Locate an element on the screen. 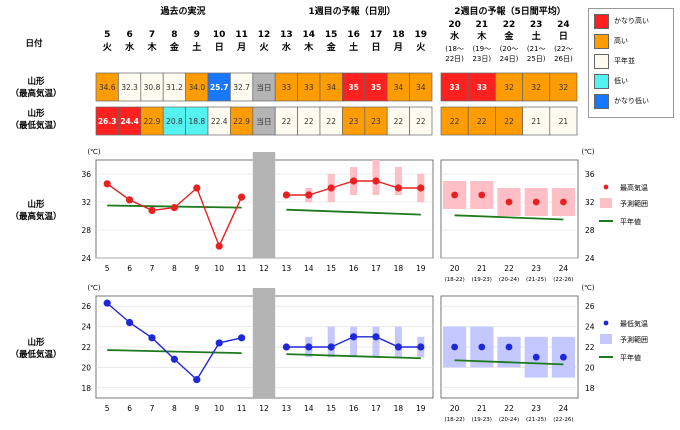  max-week2-xtick: 22 is located at coordinates (509, 268).